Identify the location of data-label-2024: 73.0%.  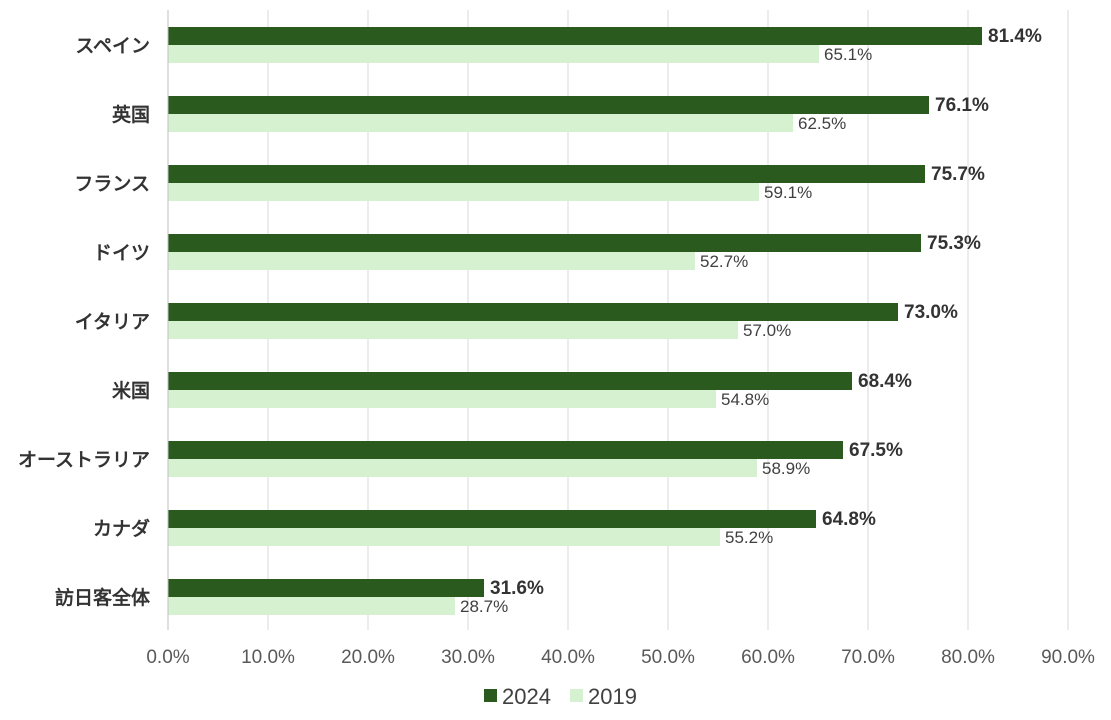
(931, 312).